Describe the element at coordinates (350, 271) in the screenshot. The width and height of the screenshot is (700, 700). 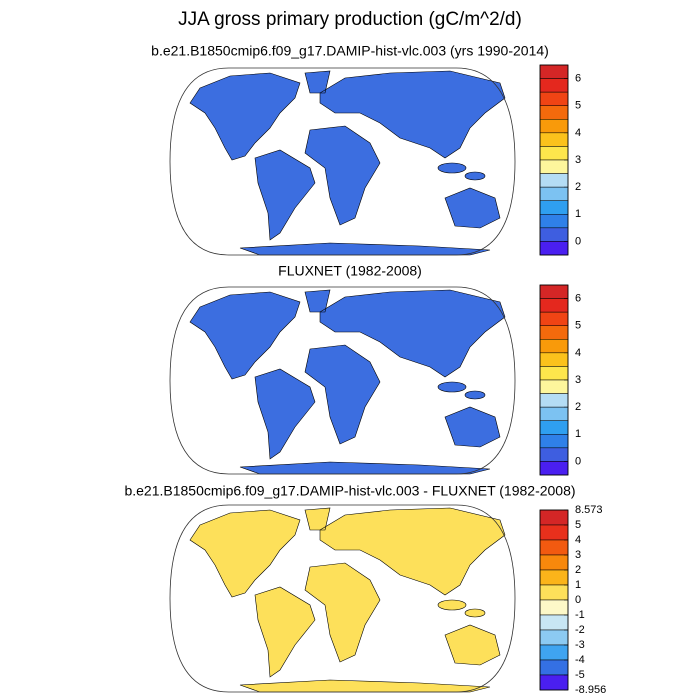
I see `panel-title: FLUXNET (1982-2008)` at that location.